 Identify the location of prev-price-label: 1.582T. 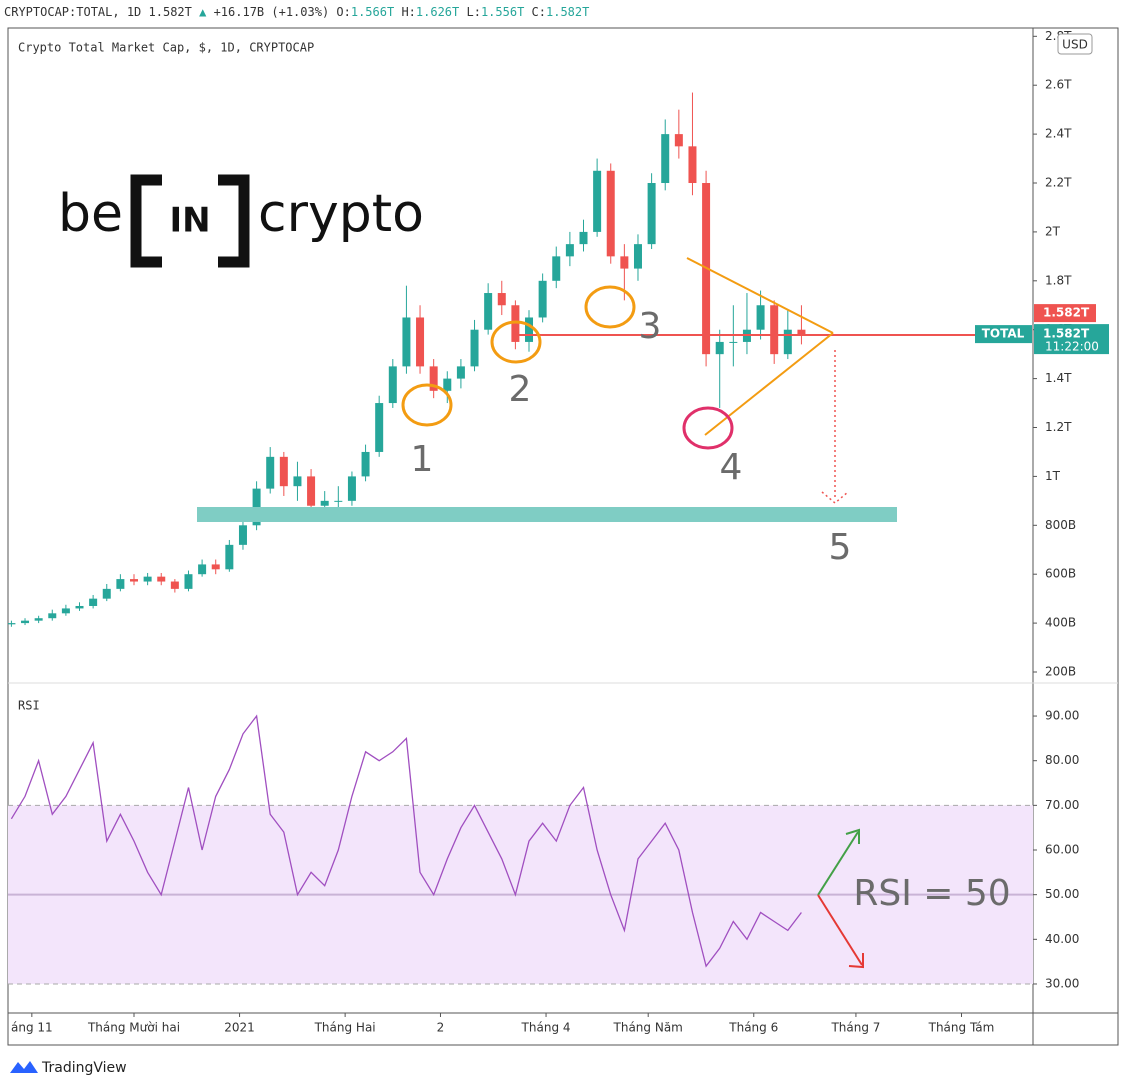
(1066, 313).